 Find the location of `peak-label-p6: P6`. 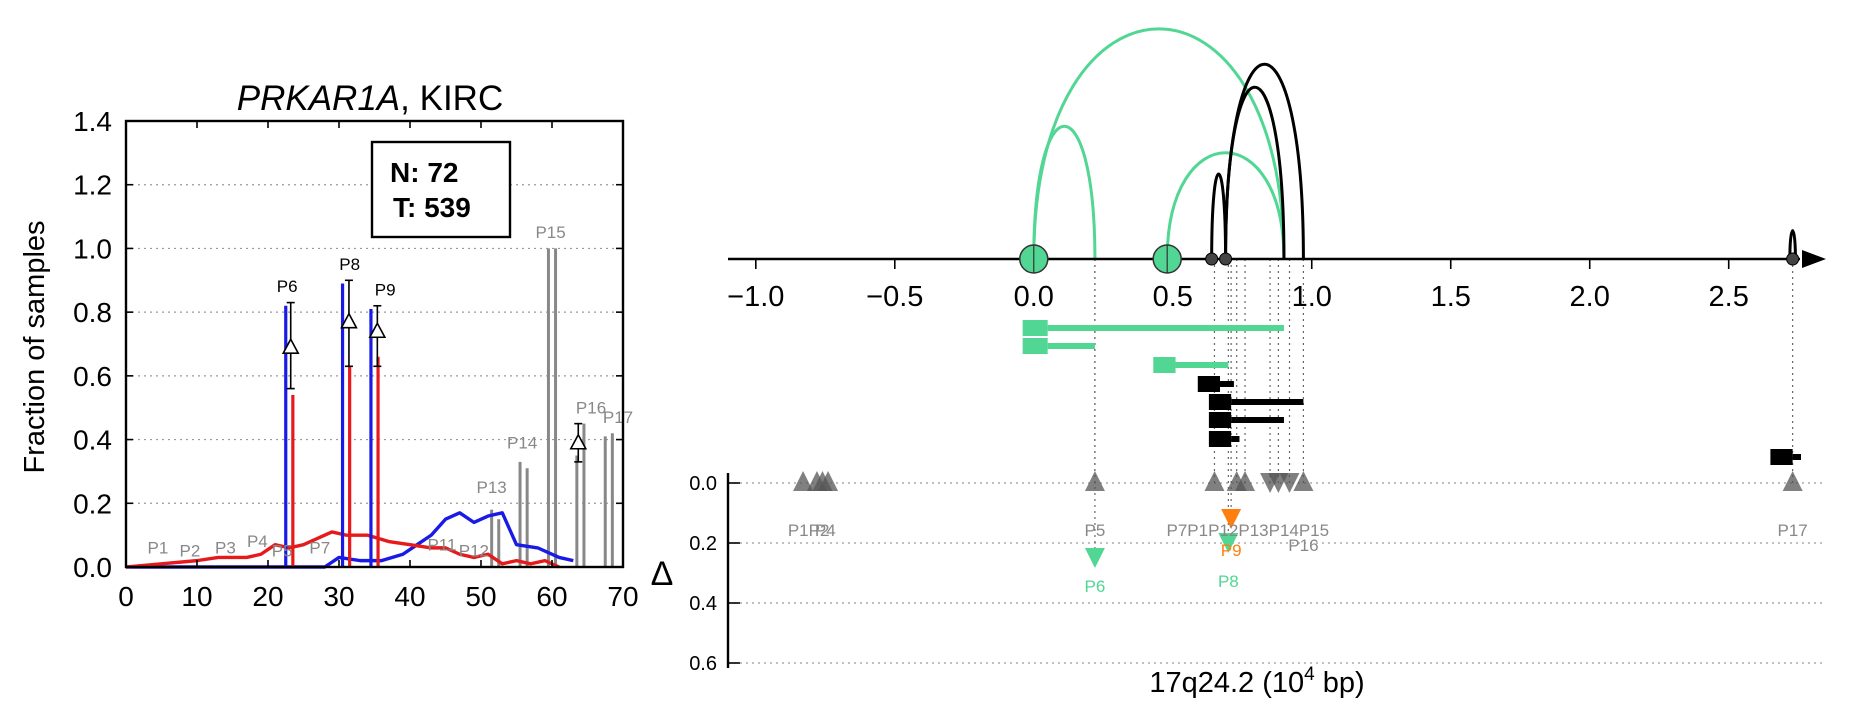

peak-label-p6: P6 is located at coordinates (287, 286).